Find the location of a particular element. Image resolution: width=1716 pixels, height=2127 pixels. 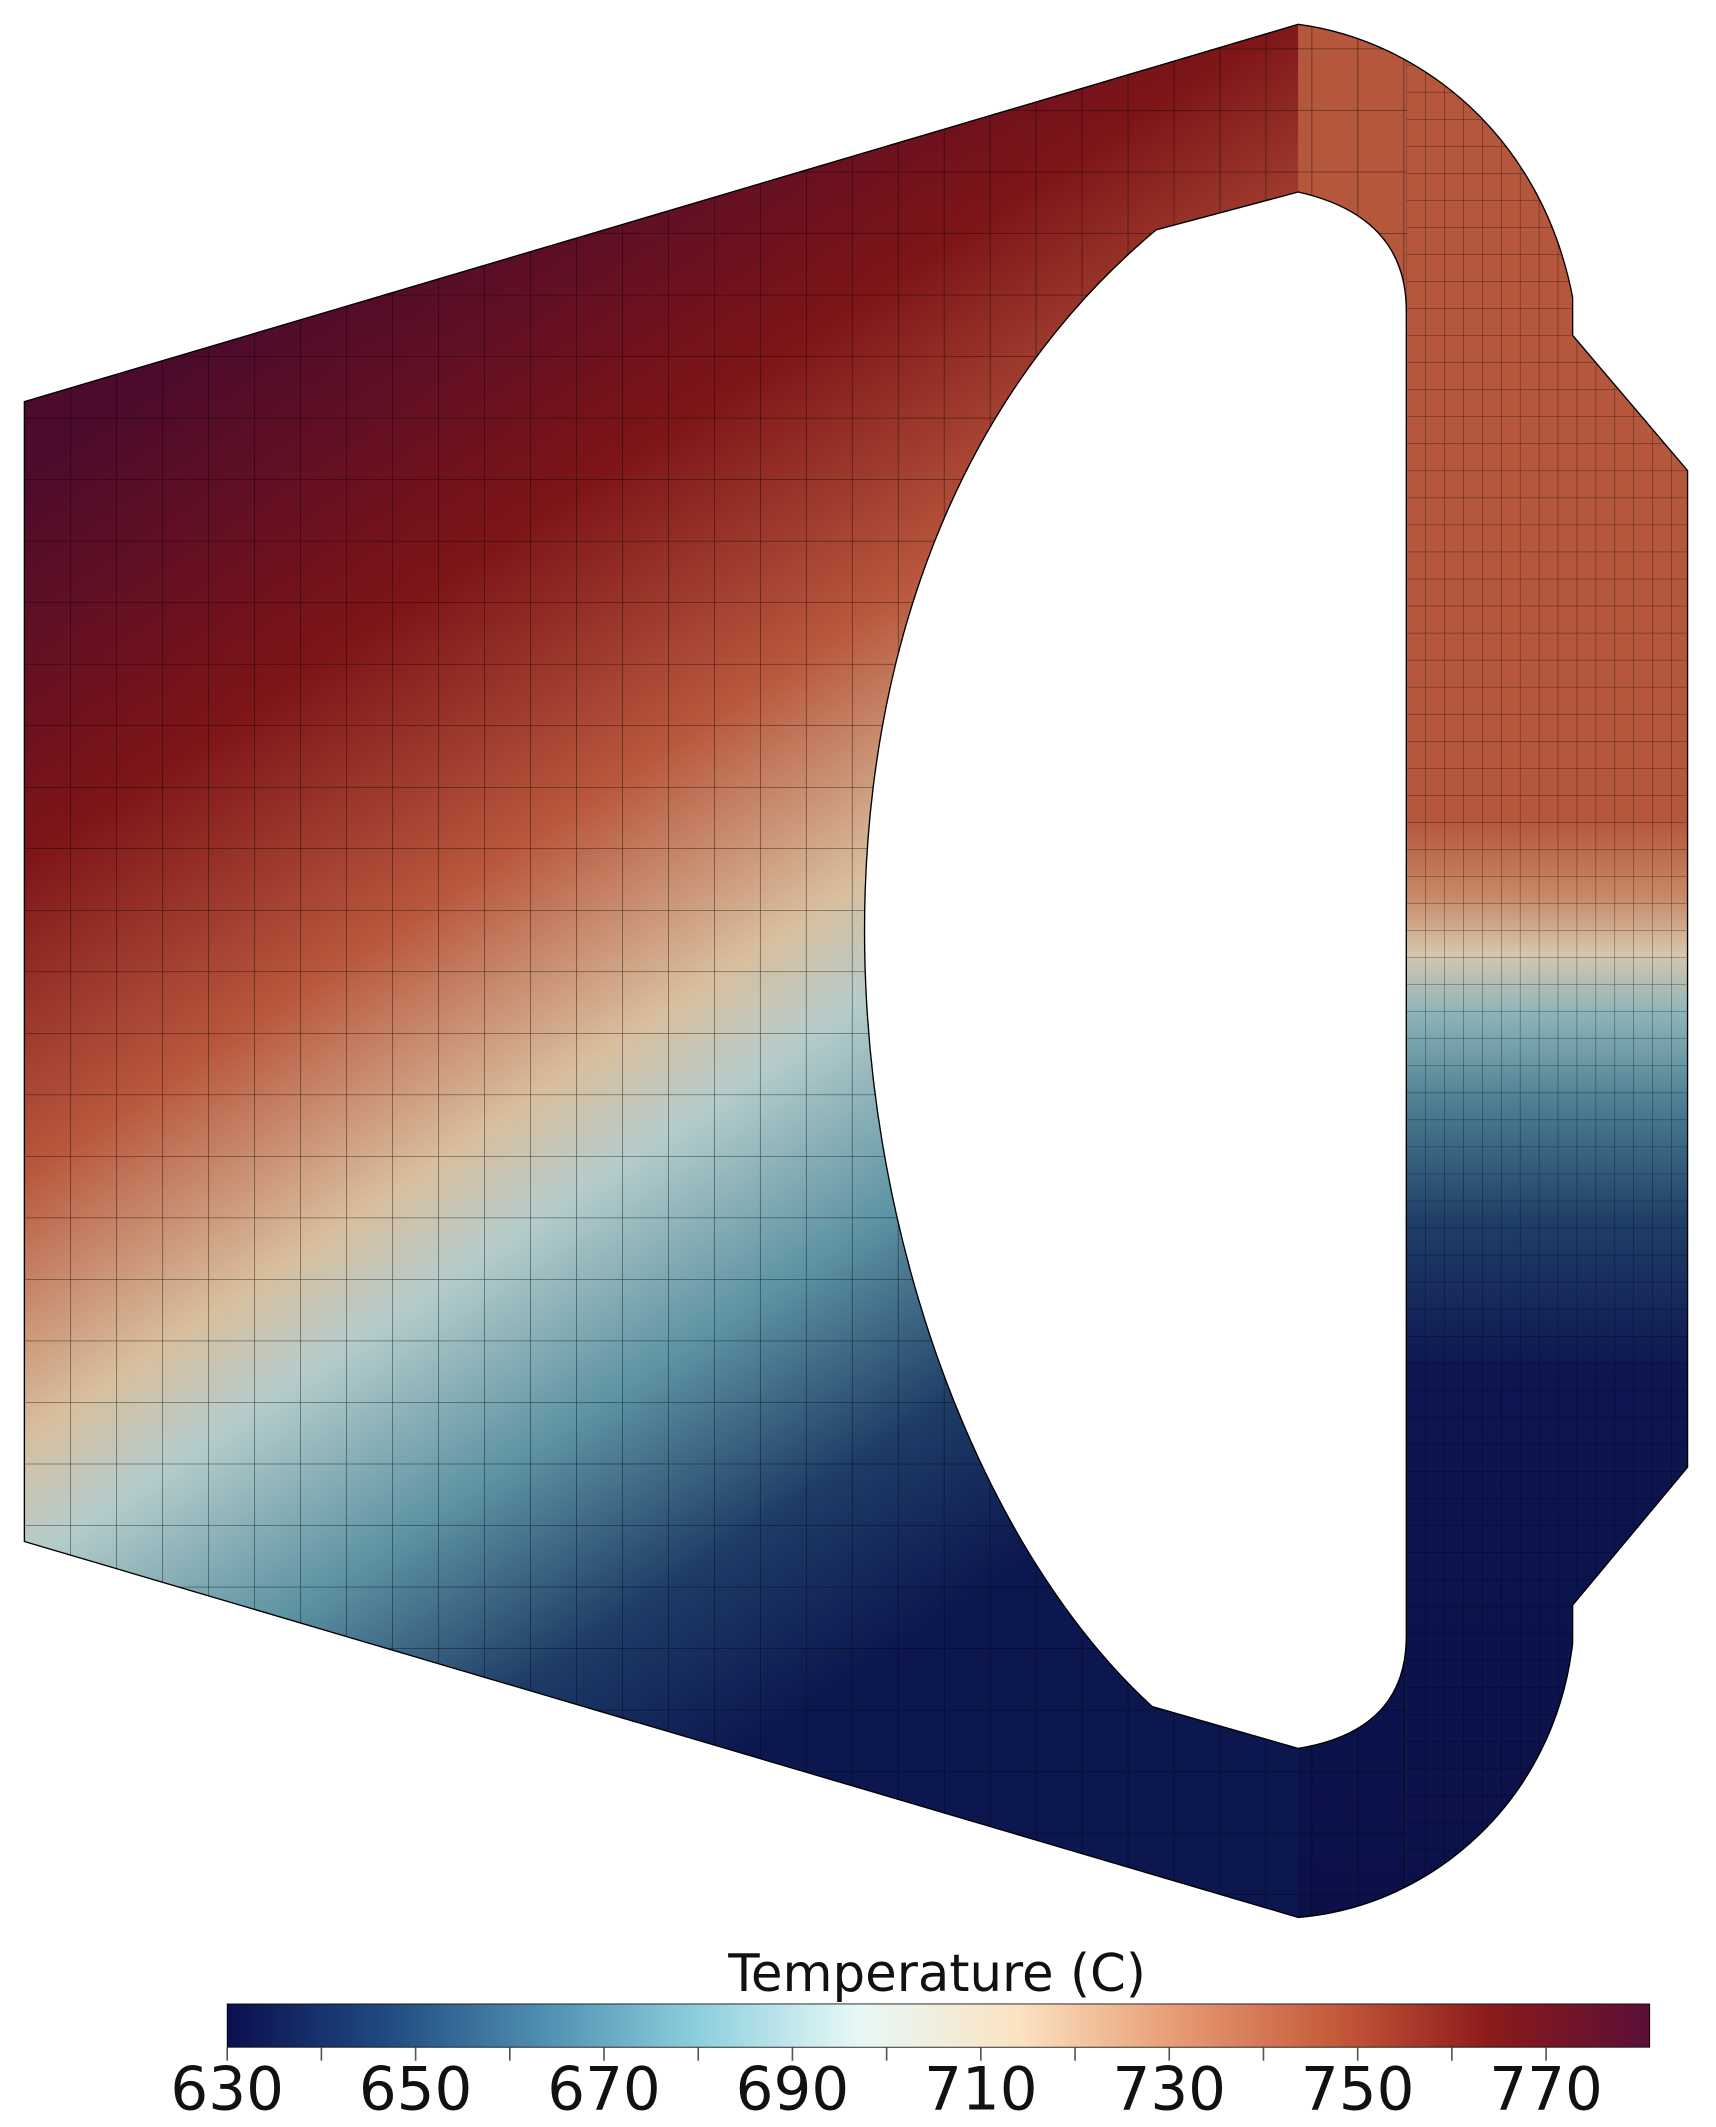

tick-label: 670 is located at coordinates (604, 2089).